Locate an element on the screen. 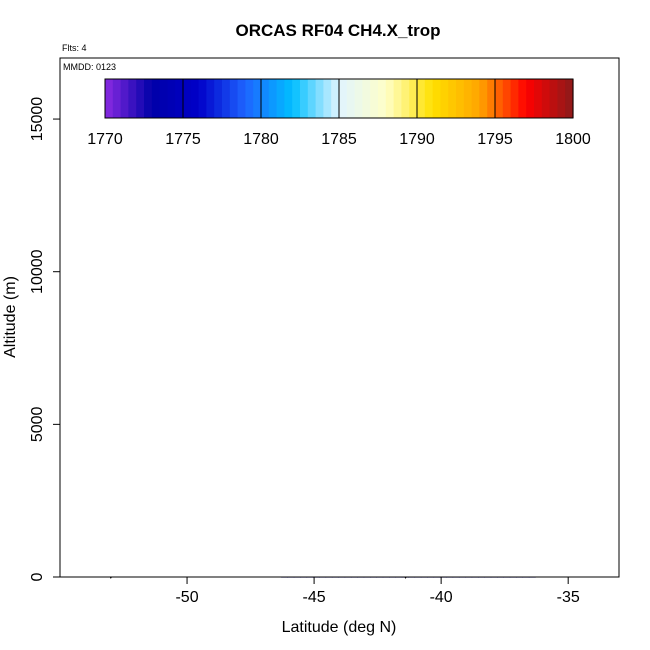 Image resolution: width=650 pixels, height=650 pixels. x-tick-label: -40 is located at coordinates (441, 597).